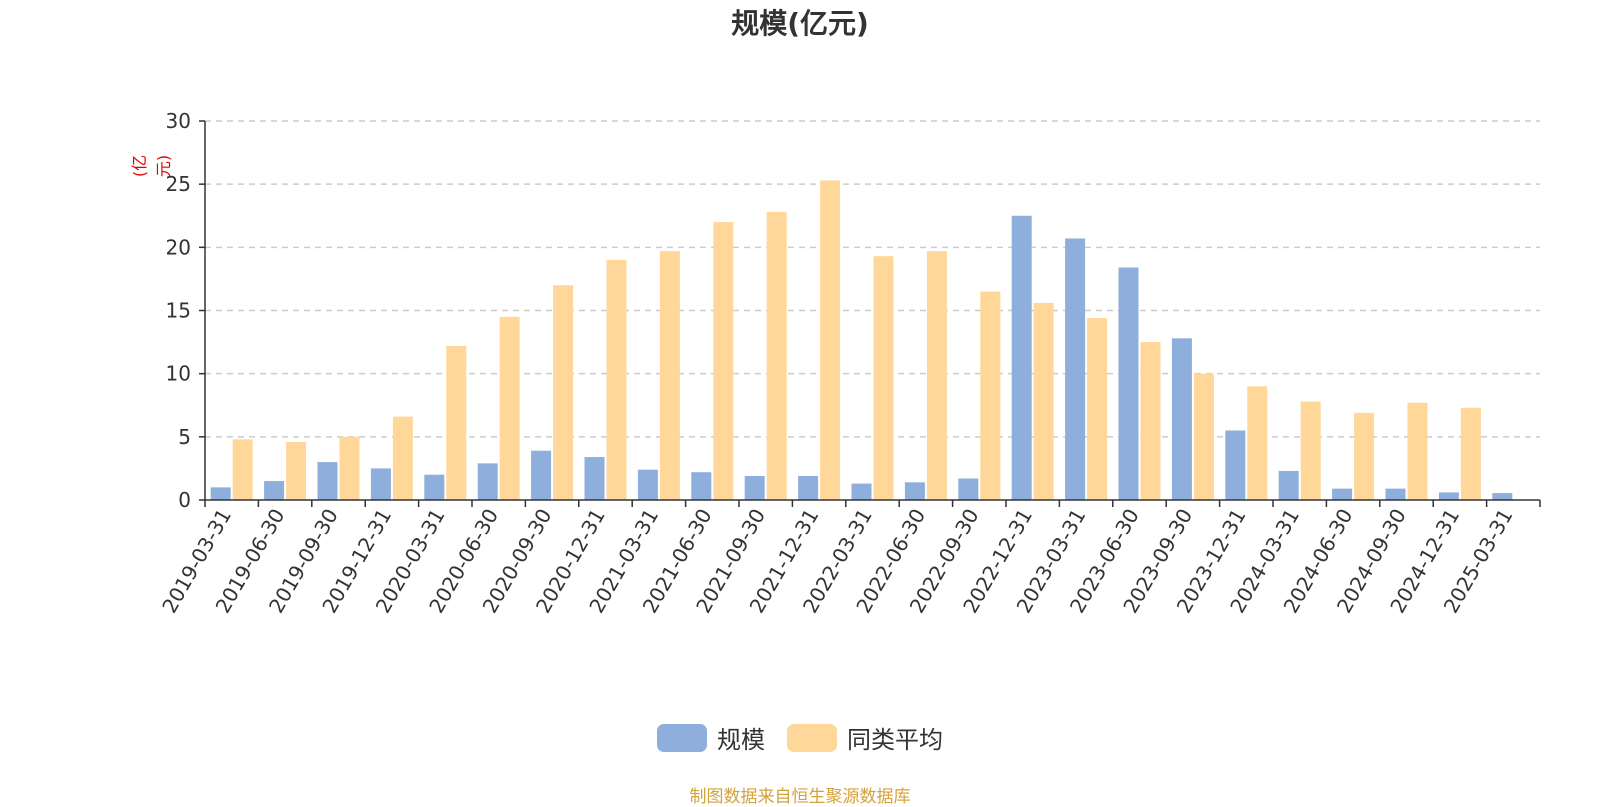  I want to click on data-source-note: 制图数据来自恒生聚源数据库, so click(800, 797).